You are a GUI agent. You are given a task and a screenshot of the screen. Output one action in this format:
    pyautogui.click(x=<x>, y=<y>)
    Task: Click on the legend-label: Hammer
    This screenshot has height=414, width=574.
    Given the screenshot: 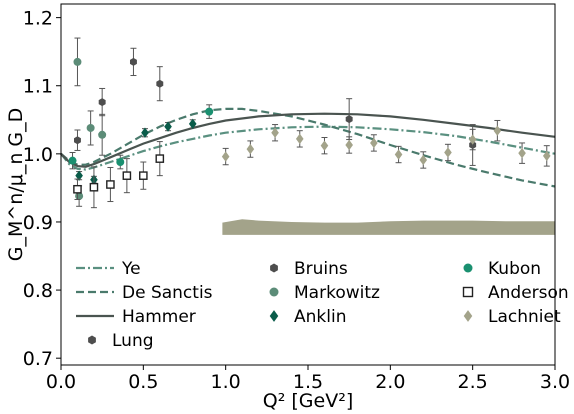 What is the action you would take?
    pyautogui.click(x=159, y=317)
    